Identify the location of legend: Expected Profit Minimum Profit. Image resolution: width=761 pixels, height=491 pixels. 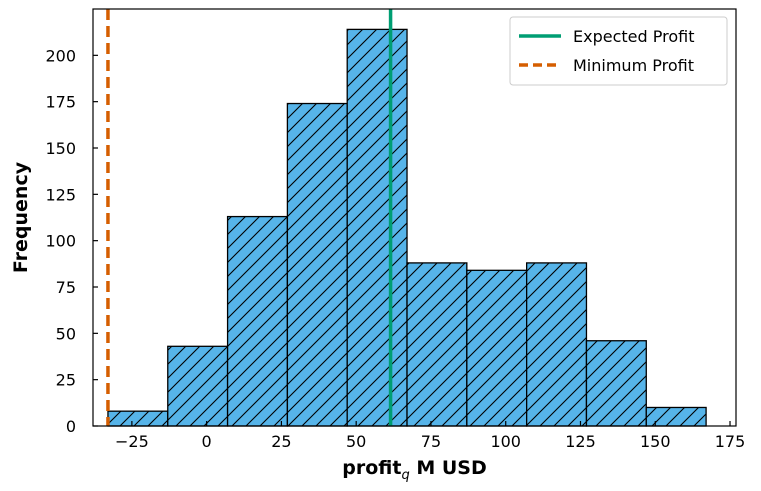
(618, 51).